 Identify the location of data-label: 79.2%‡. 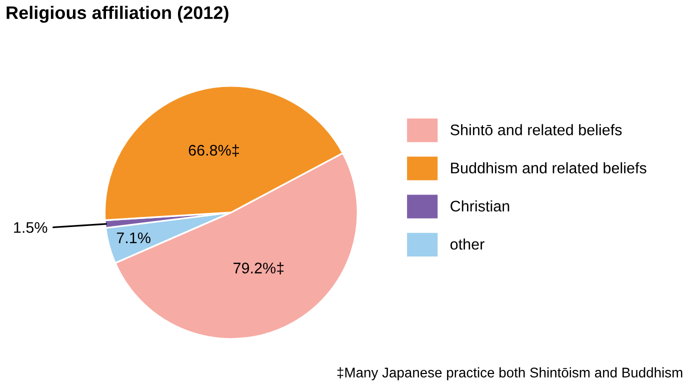
(259, 268).